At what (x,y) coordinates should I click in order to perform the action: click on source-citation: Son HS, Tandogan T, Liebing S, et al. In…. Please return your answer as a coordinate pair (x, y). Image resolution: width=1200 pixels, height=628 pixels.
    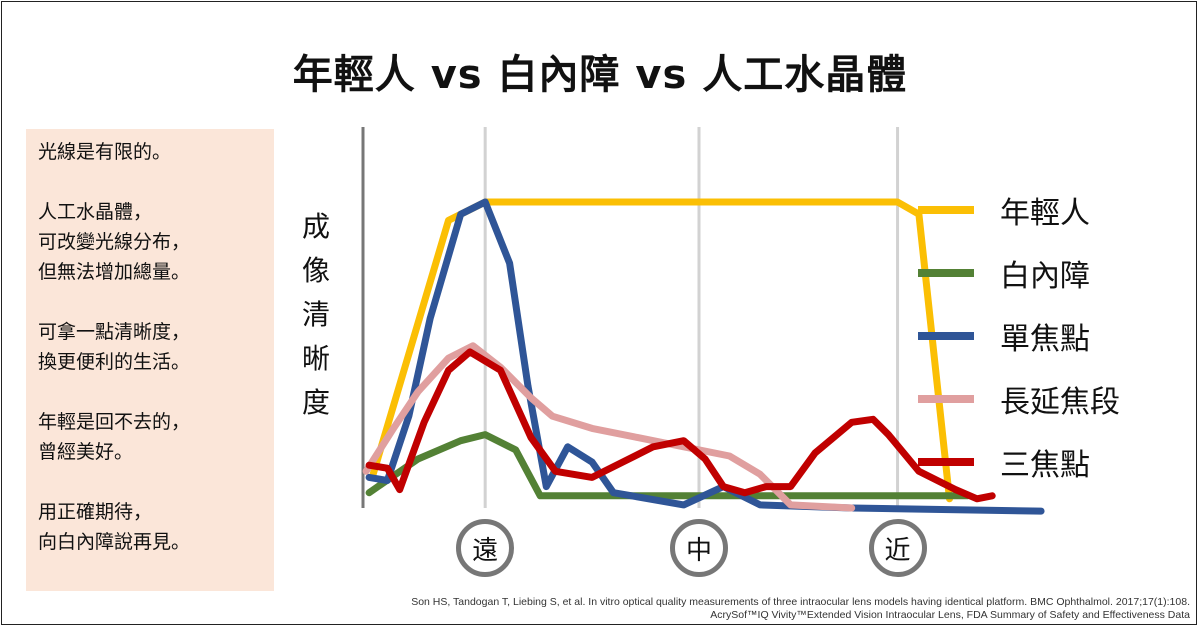
    Looking at the image, I should click on (800, 609).